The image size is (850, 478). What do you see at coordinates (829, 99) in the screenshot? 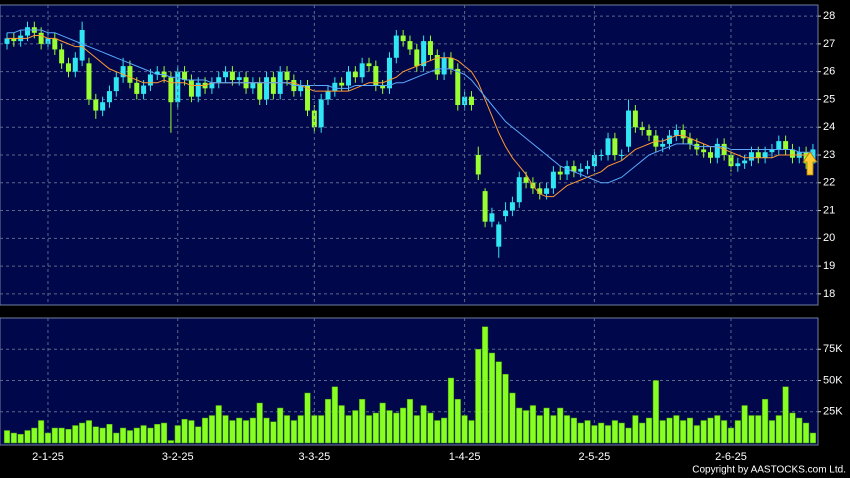
I see `y-tick-label: 25` at bounding box center [829, 99].